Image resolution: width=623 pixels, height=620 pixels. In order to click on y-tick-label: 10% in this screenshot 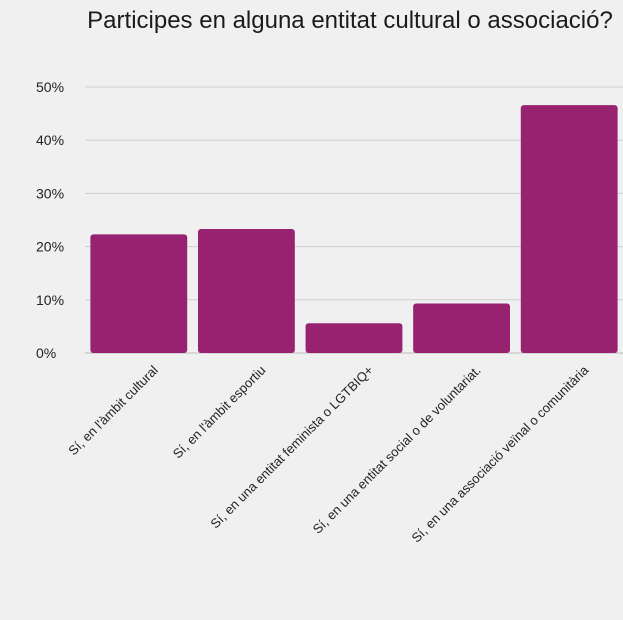, I will do `click(50, 300)`.